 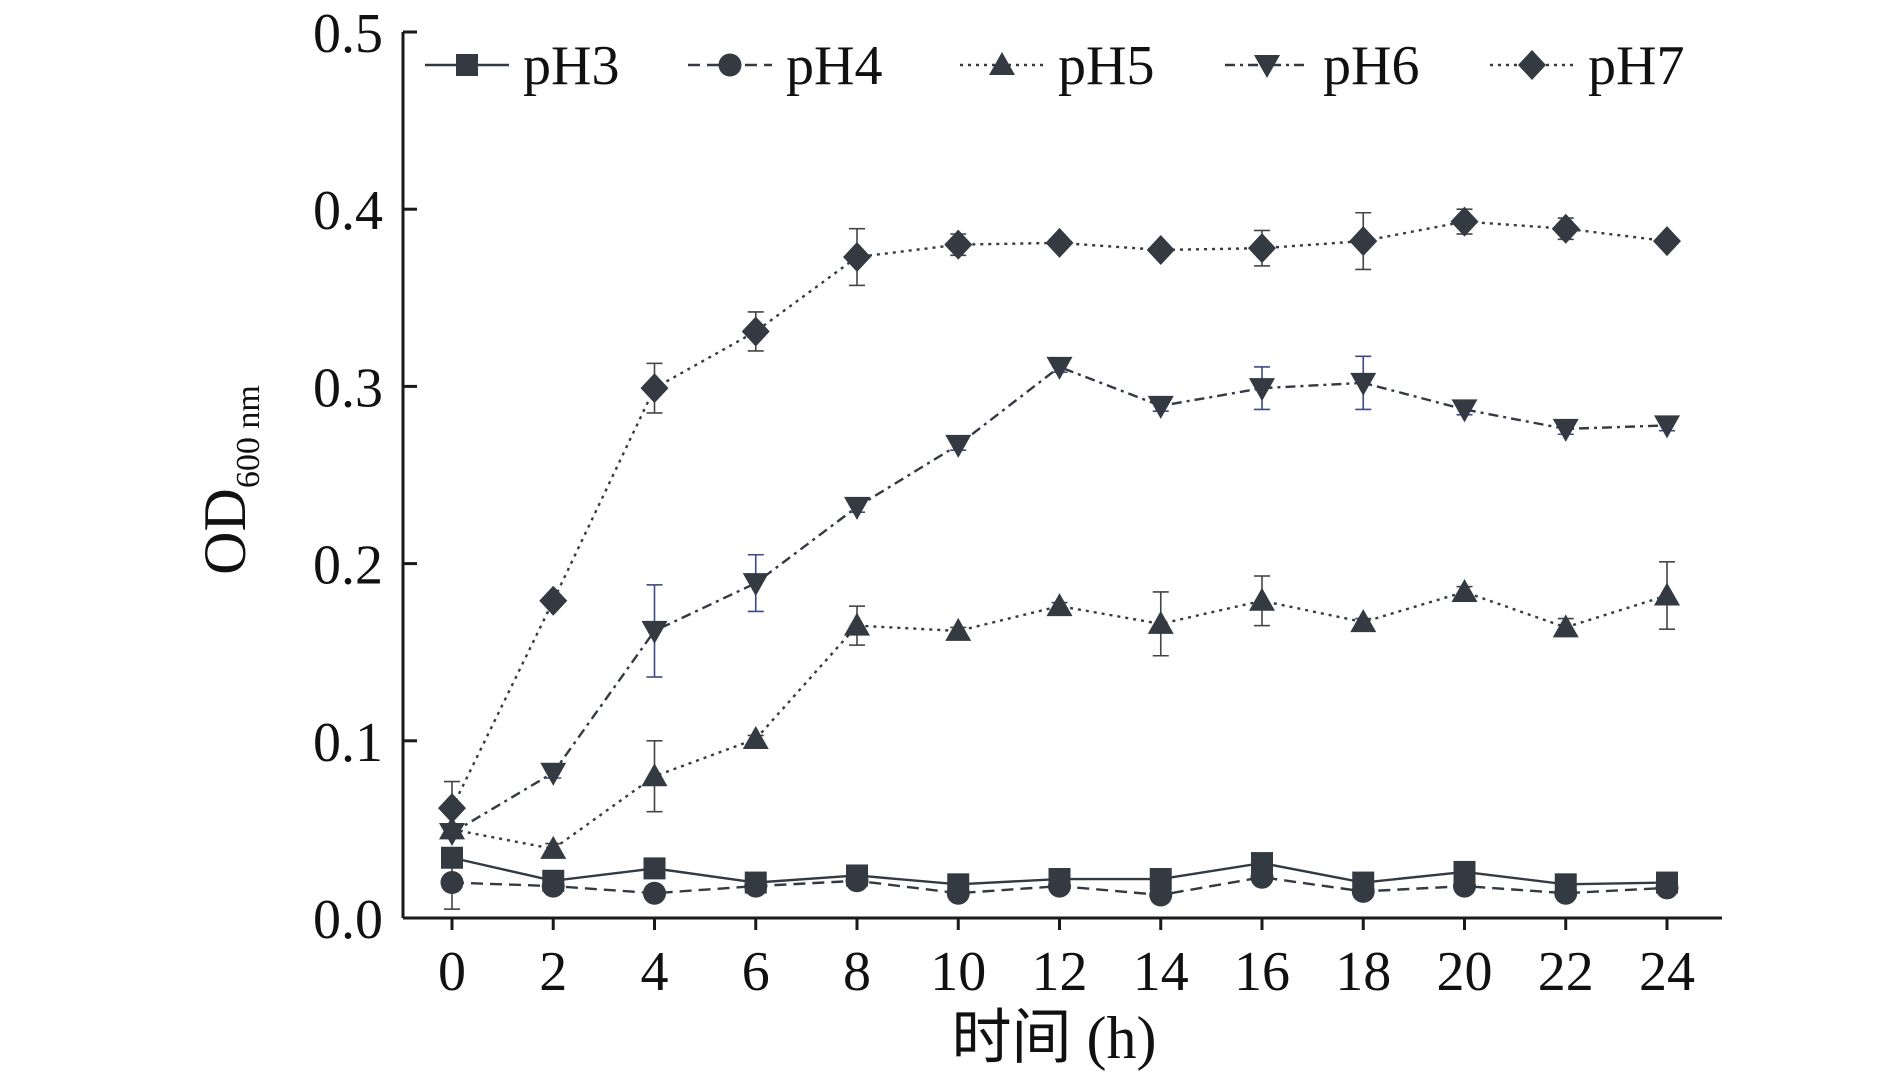 What do you see at coordinates (248, 436) in the screenshot?
I see `y-axis-title-subscript: 600 nm` at bounding box center [248, 436].